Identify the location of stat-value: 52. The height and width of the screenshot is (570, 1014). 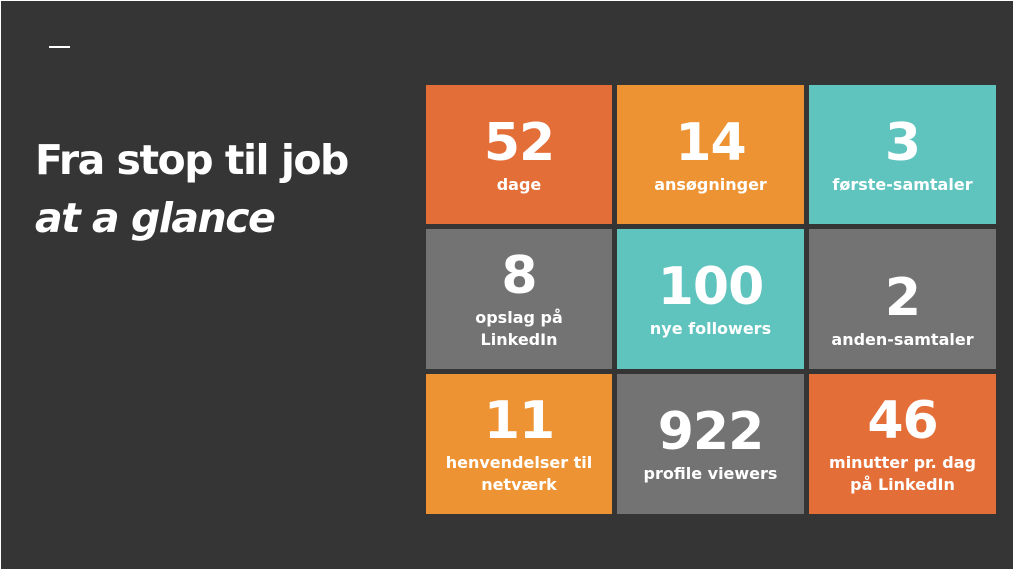
(519, 142).